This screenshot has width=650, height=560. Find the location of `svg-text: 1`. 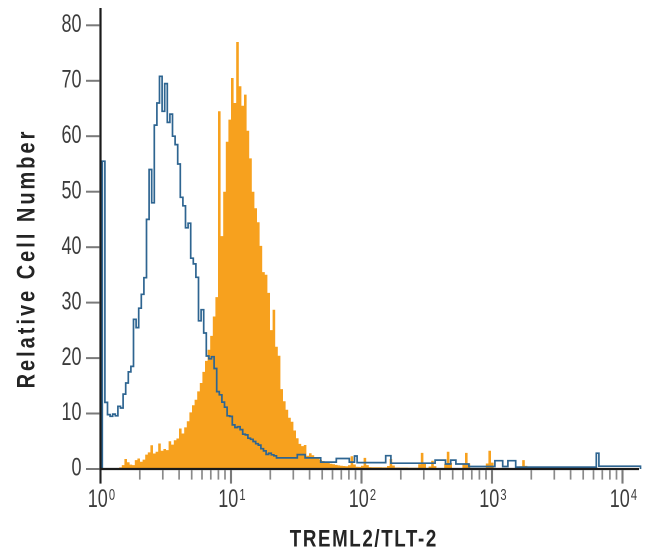

svg-text: 1 is located at coordinates (242, 494).